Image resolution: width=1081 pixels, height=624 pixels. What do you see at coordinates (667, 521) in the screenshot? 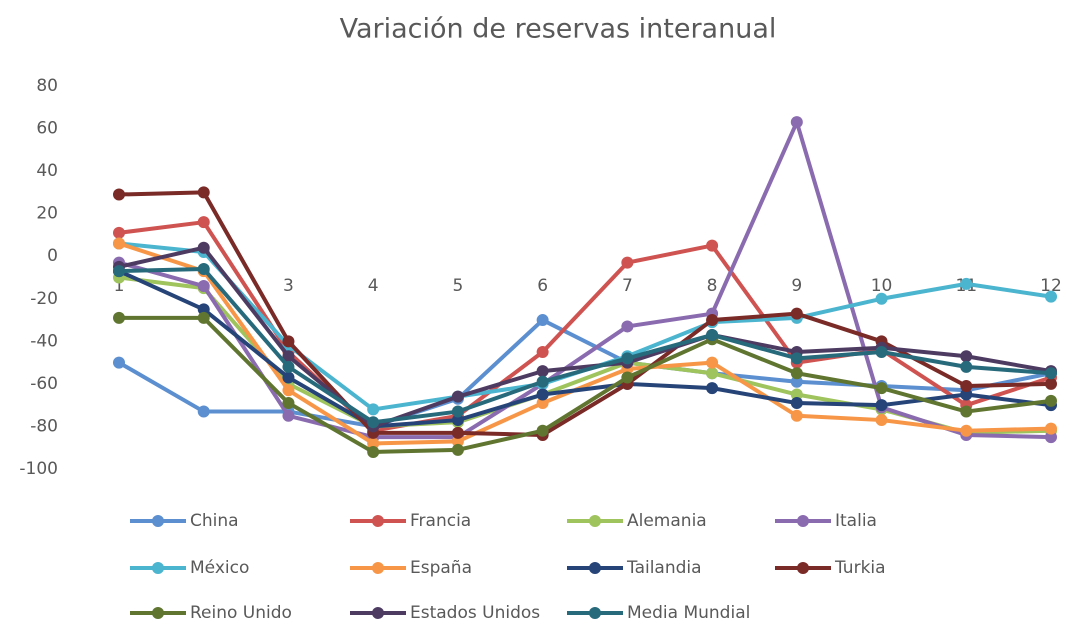
I see `legend-label: Alemania` at bounding box center [667, 521].